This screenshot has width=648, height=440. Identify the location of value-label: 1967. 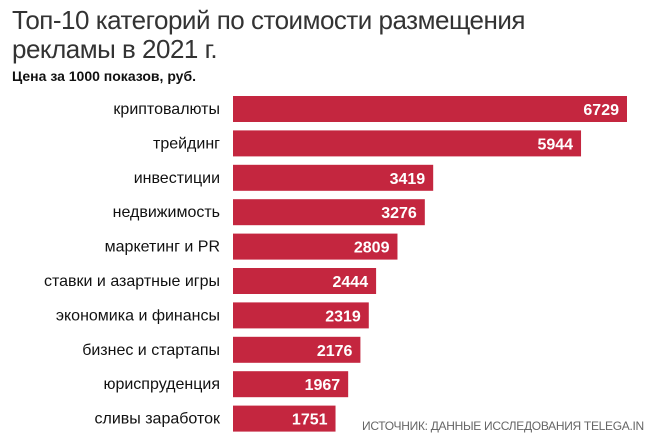
(323, 385).